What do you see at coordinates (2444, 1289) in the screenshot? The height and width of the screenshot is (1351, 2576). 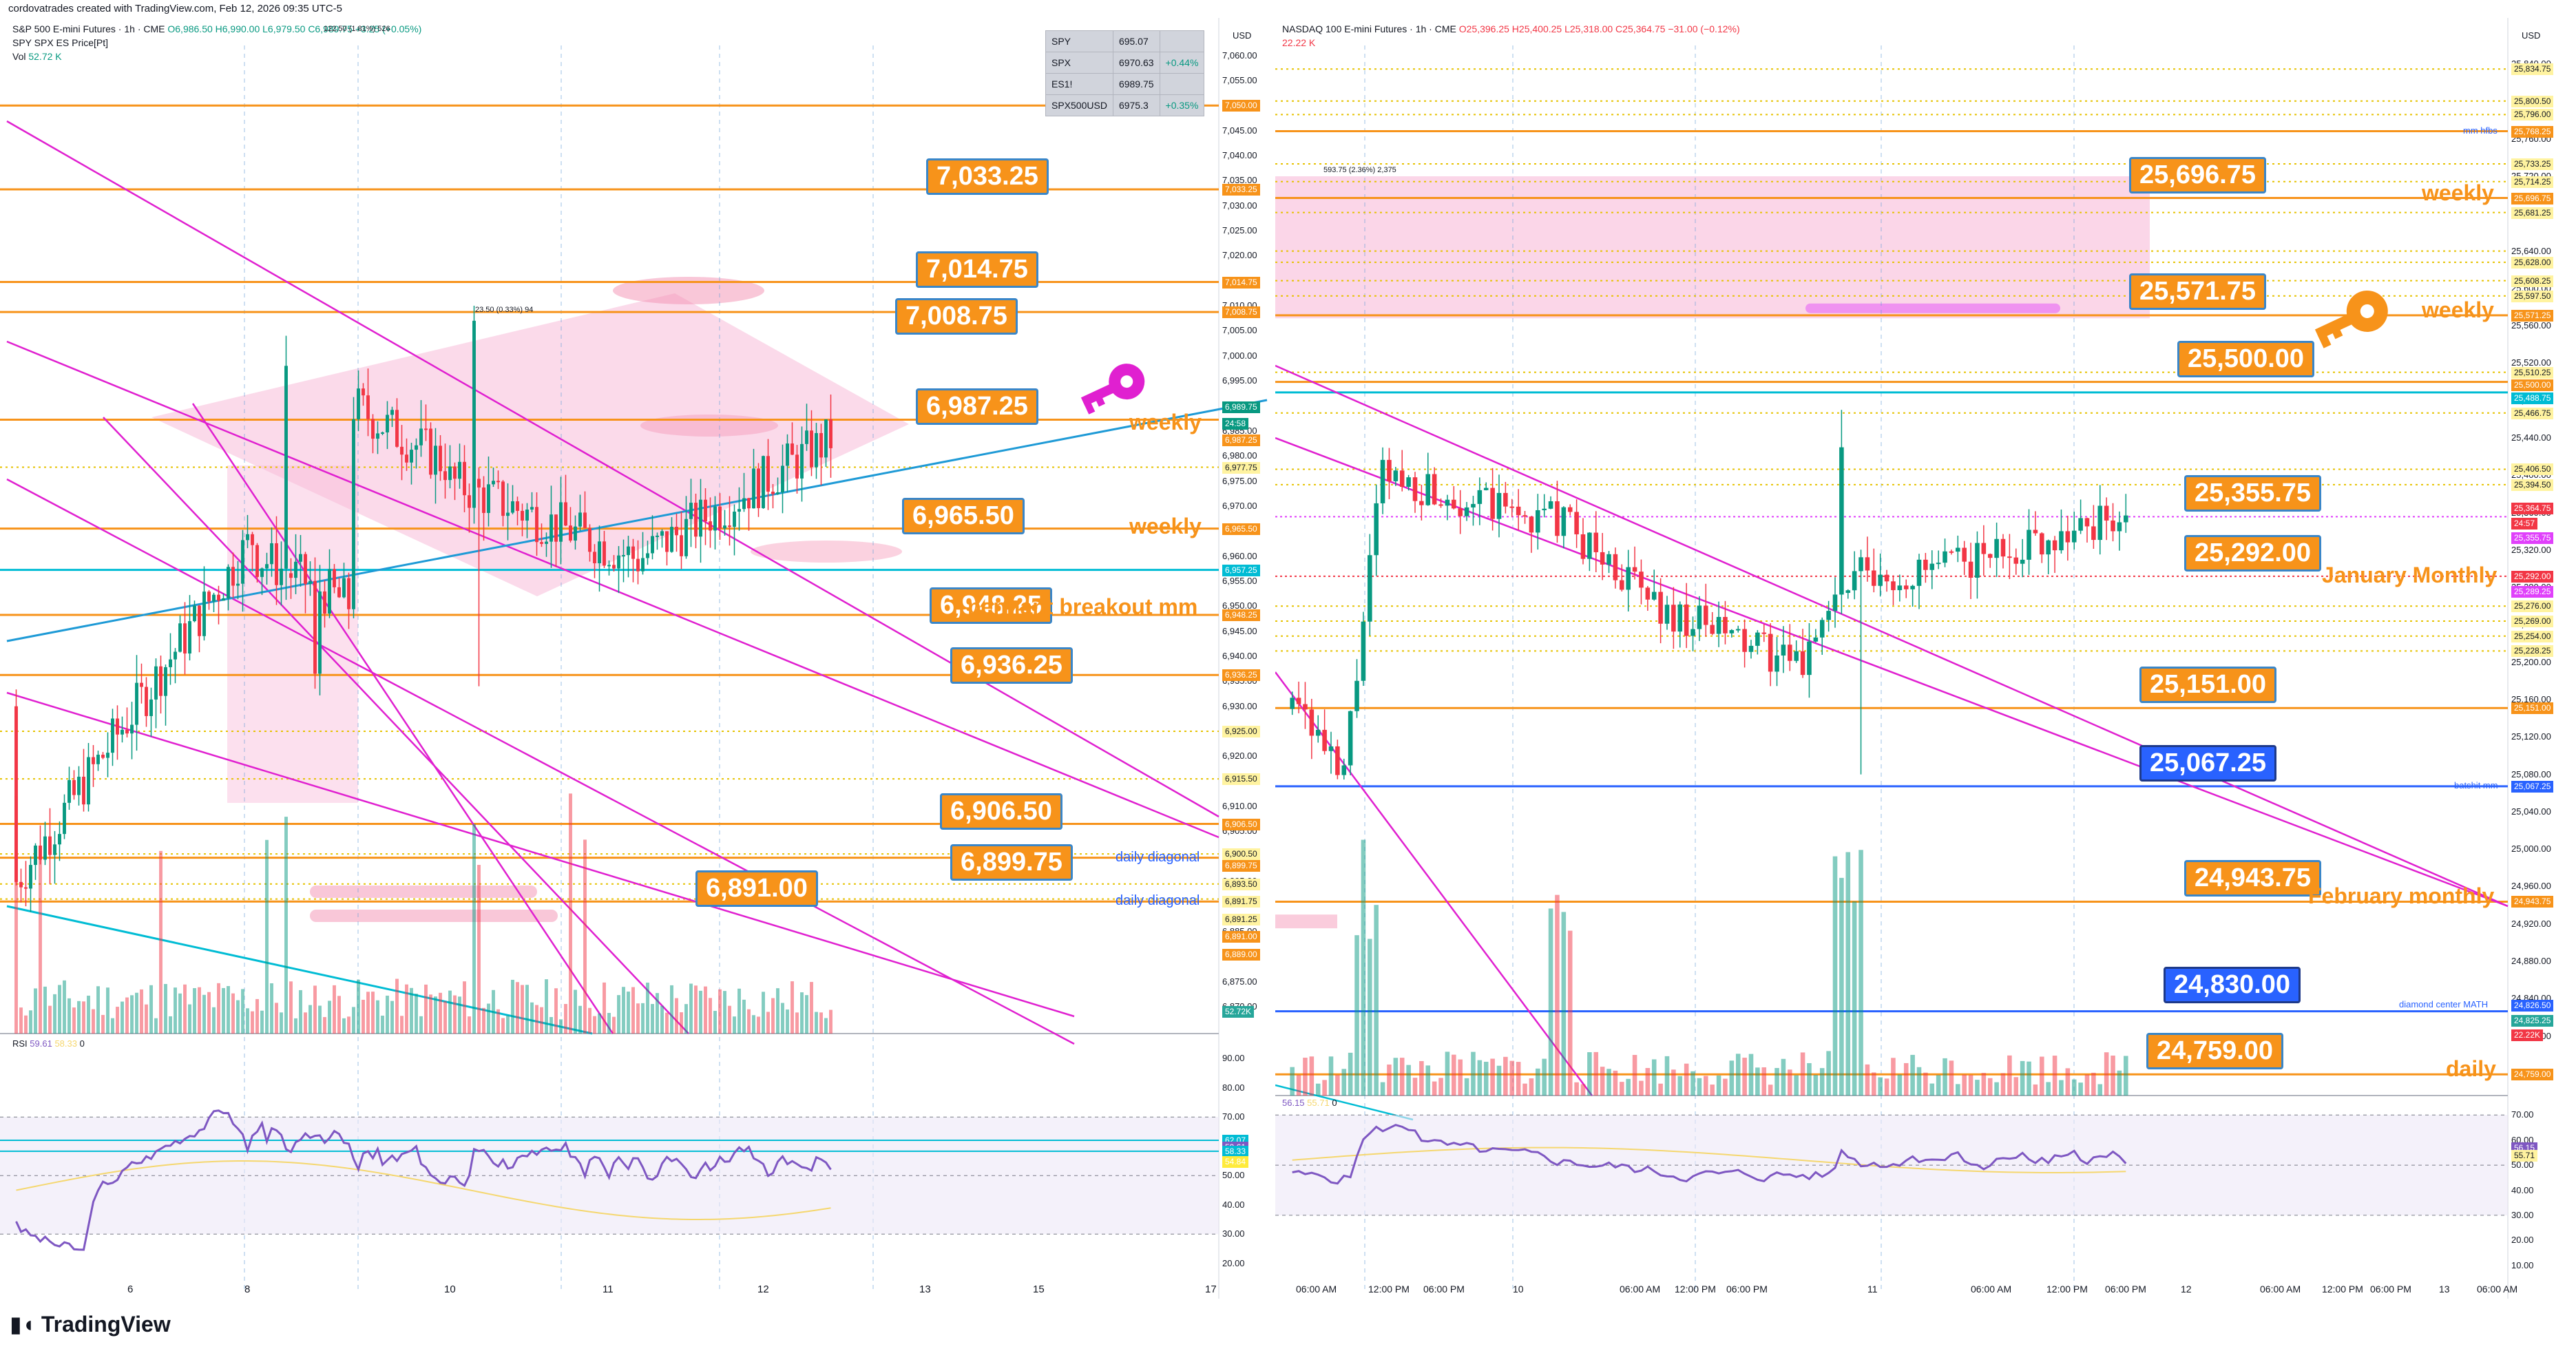 I see `nq-time-tick: 13` at bounding box center [2444, 1289].